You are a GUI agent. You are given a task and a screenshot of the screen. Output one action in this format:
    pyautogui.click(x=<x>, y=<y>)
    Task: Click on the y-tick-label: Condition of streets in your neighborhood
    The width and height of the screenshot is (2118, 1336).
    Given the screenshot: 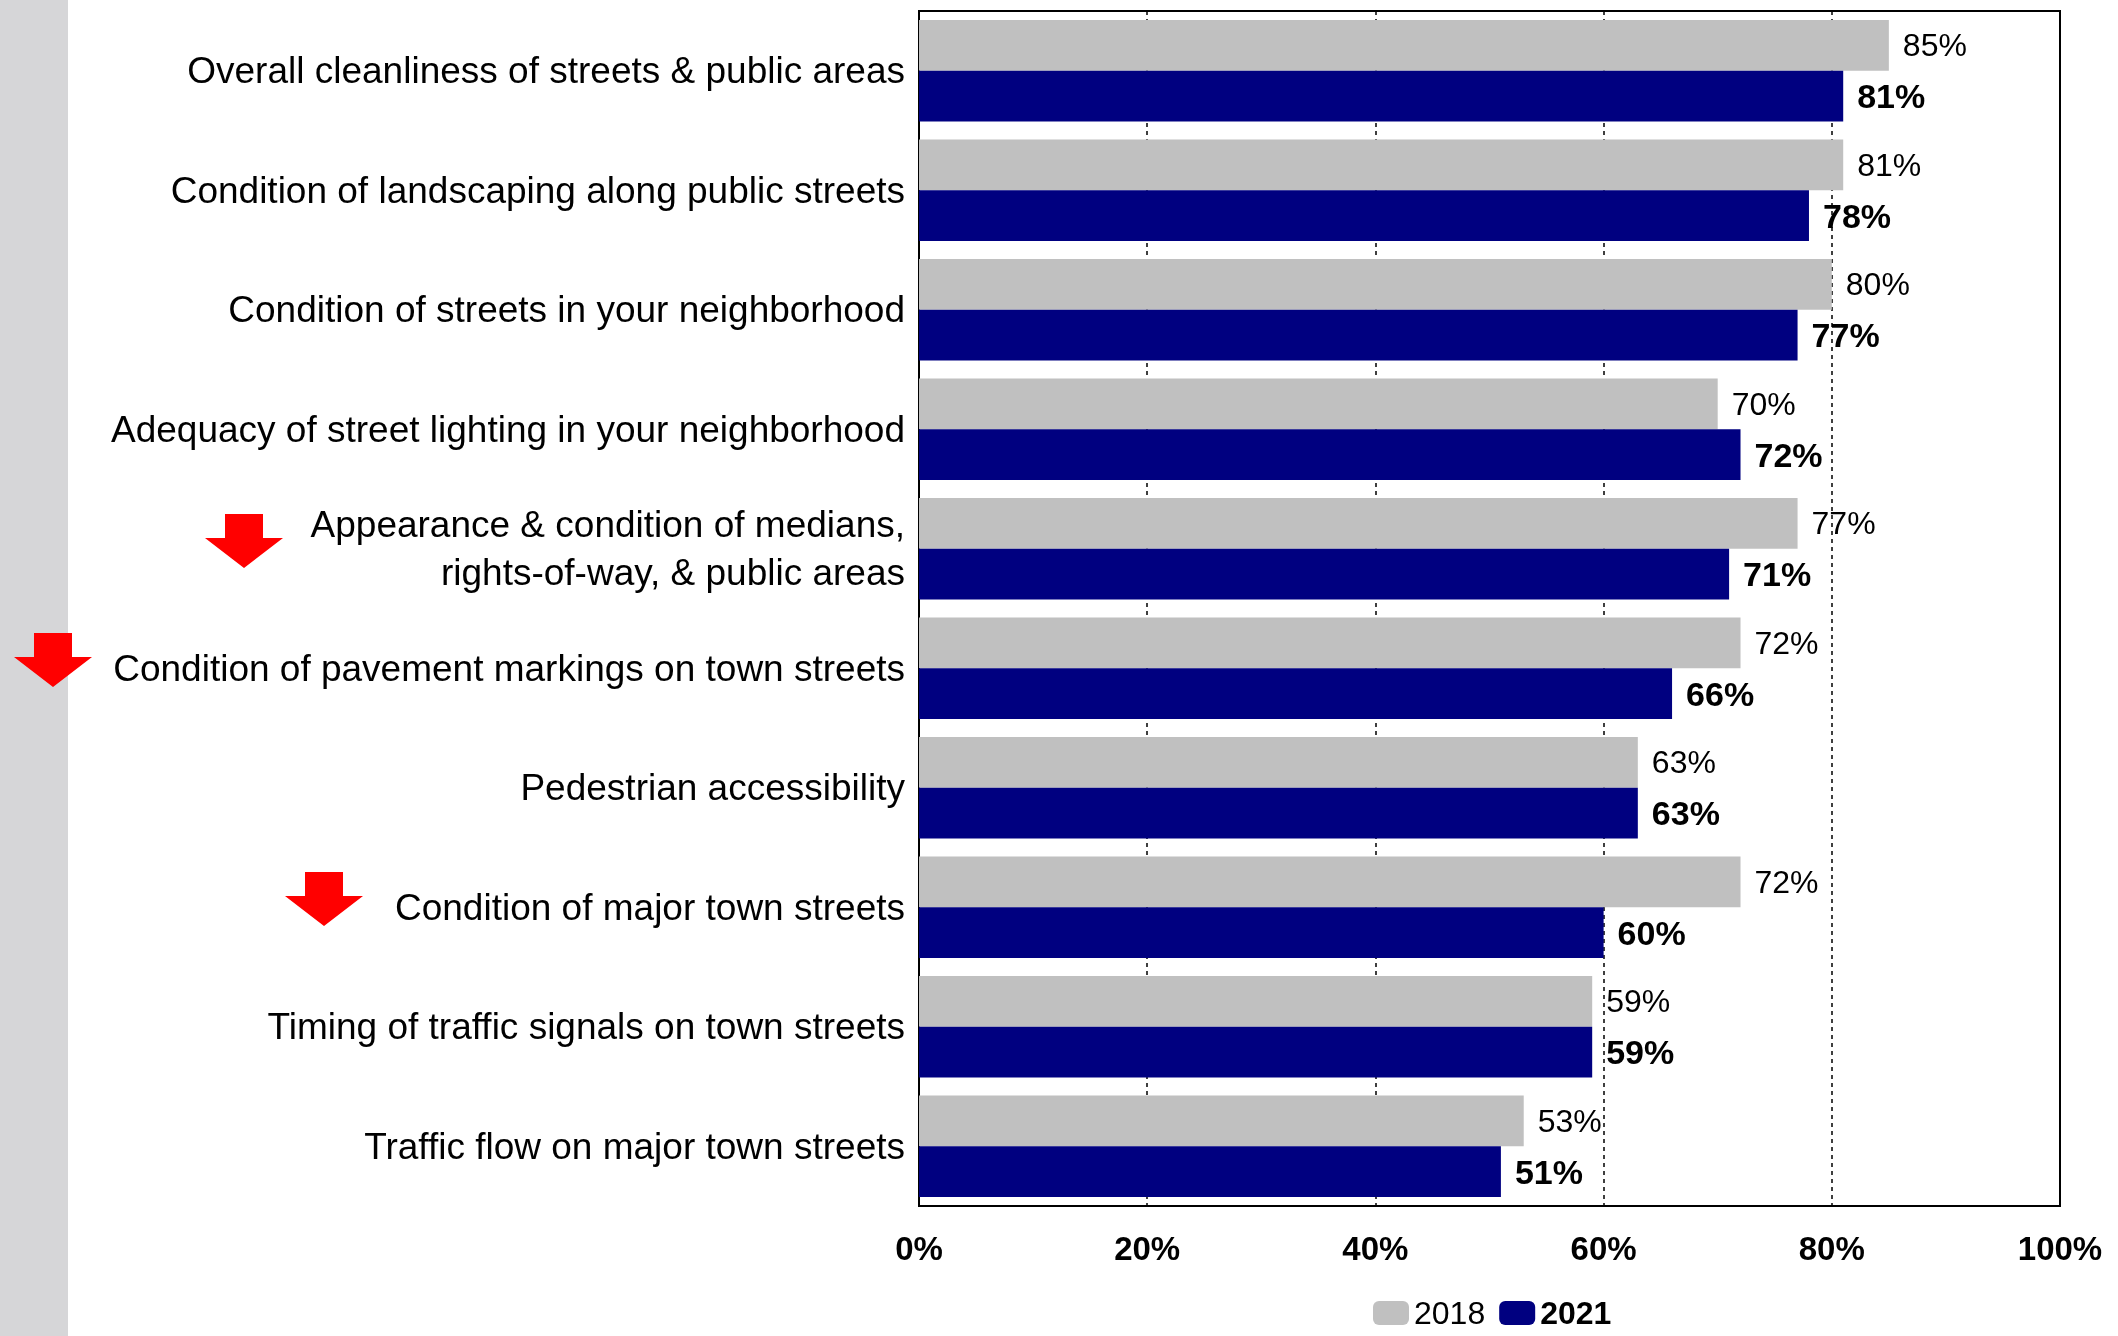 What is the action you would take?
    pyautogui.click(x=566, y=310)
    